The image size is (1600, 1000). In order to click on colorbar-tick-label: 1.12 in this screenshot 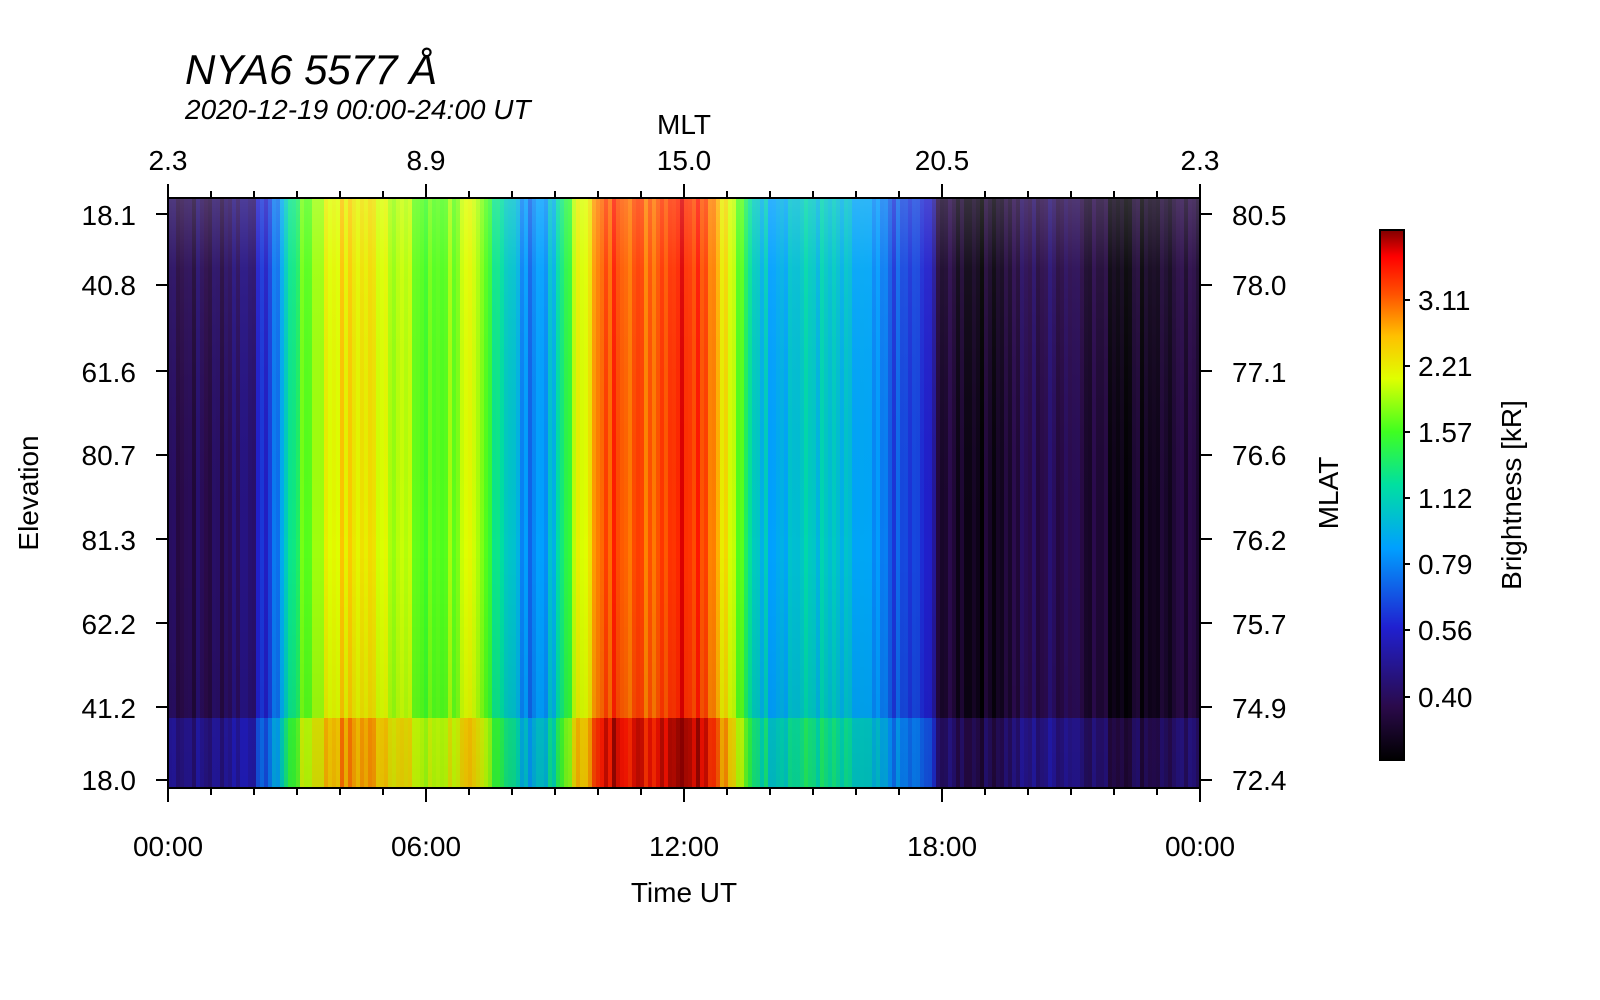, I will do `click(1445, 498)`.